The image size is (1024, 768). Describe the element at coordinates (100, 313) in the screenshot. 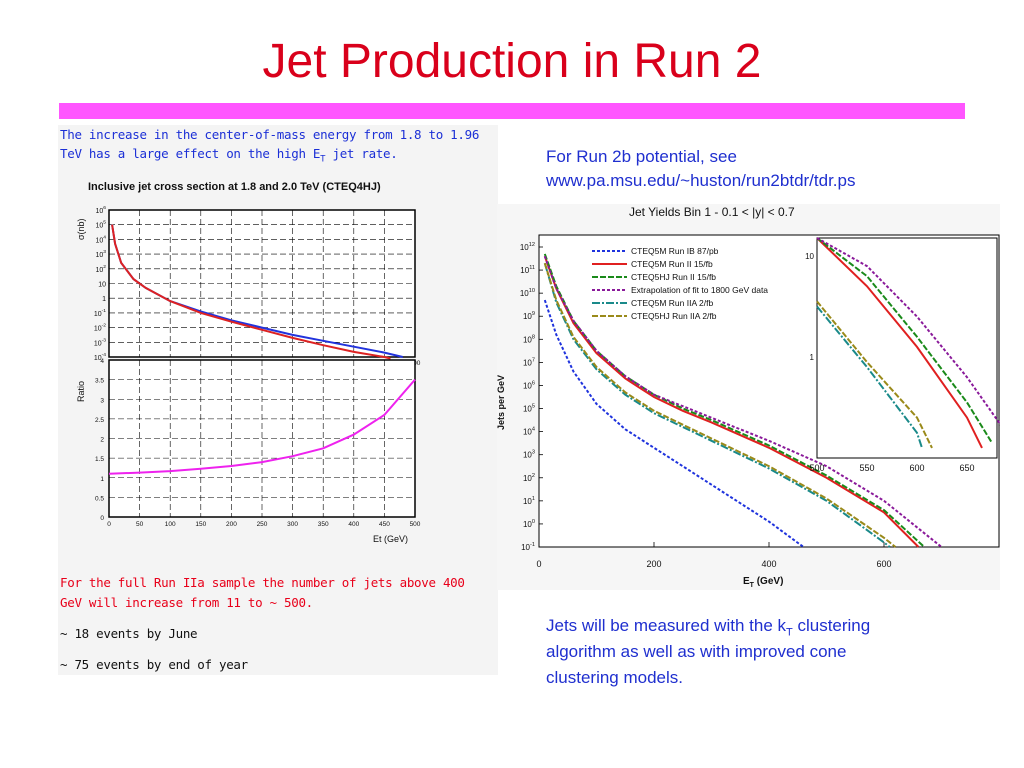

I see `chart1-ytick: 10⁻¹` at that location.